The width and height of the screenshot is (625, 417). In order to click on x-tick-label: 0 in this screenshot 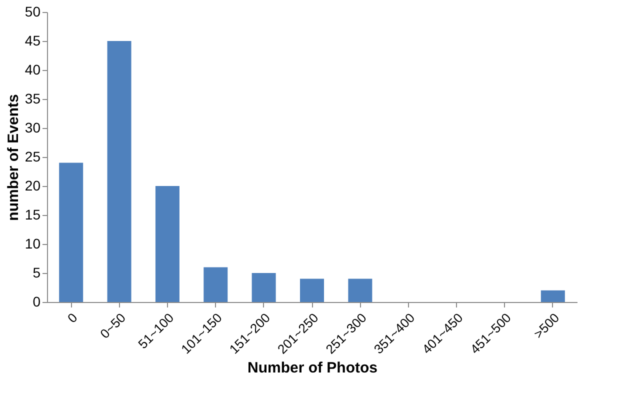, I will do `click(72, 318)`.